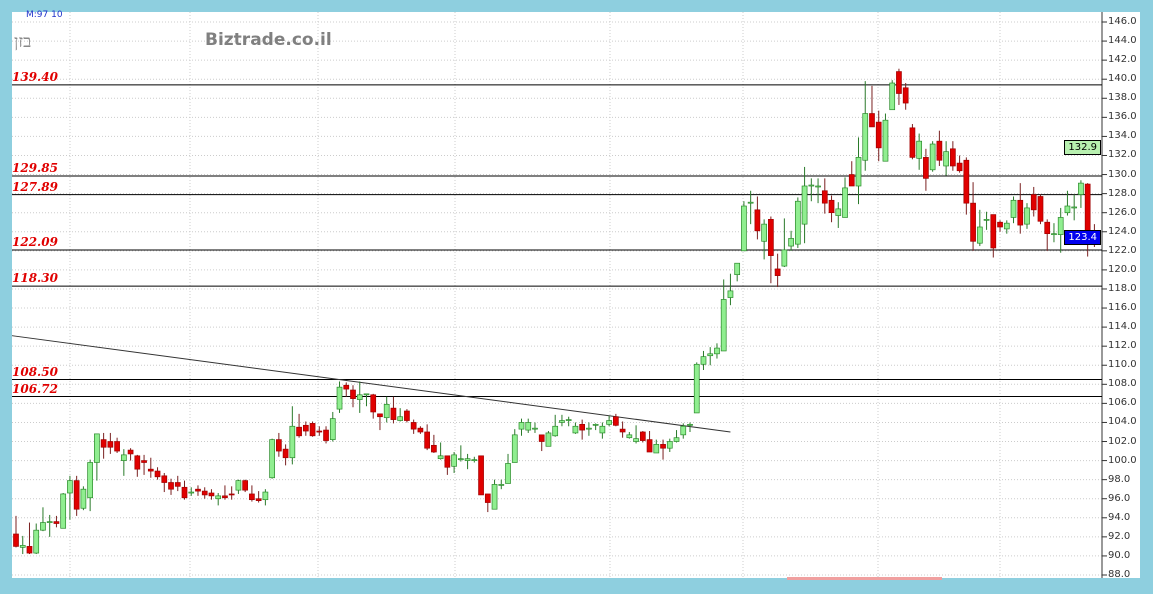 This screenshot has height=594, width=1153. I want to click on y-tick-label: 94.0, so click(1119, 517).